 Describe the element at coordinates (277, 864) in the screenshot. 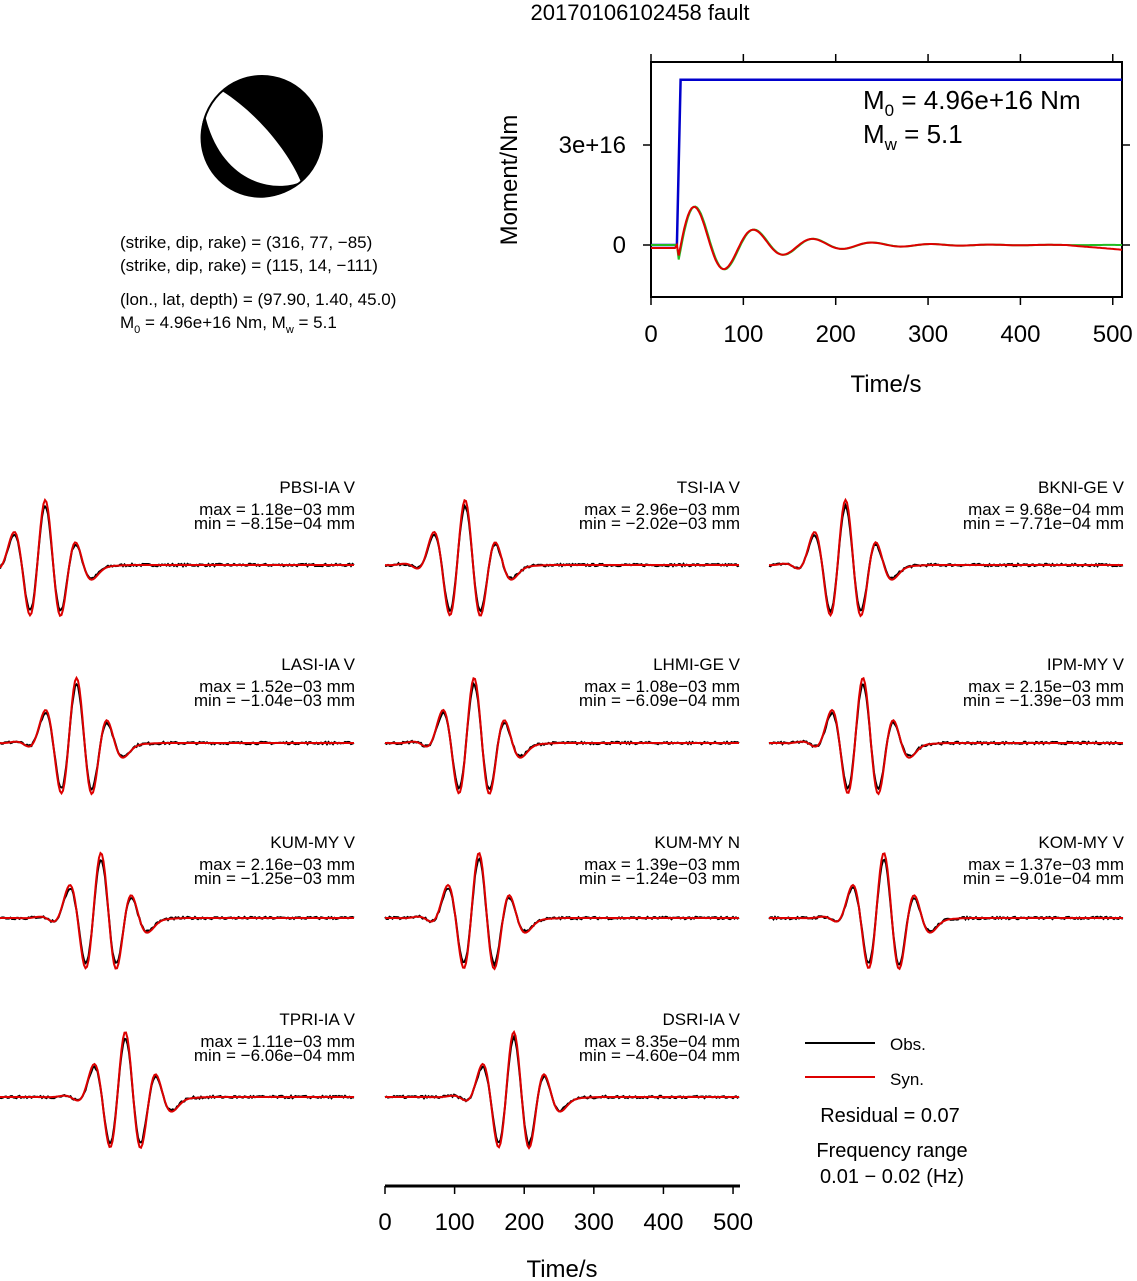

I see `station-max: max = 2.16e−03 mm` at that location.